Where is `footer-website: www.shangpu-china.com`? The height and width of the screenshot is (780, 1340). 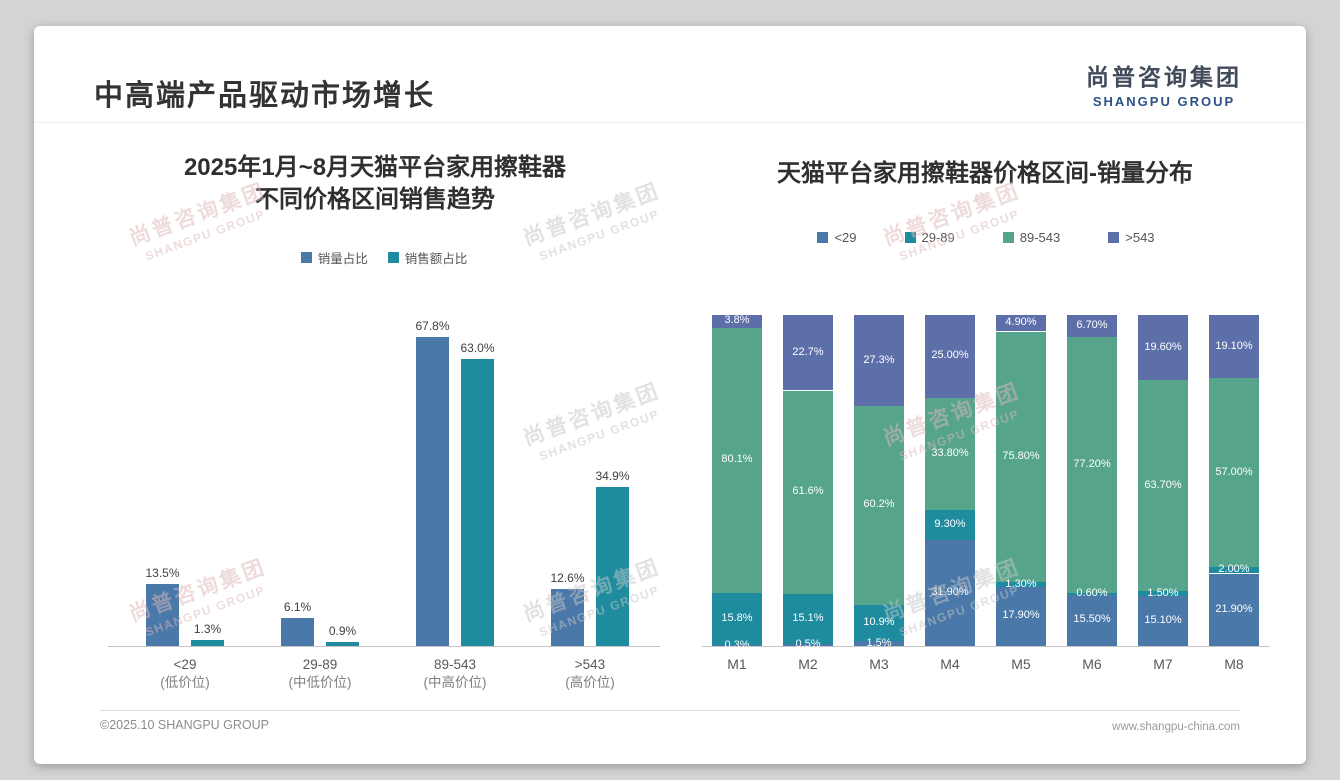
footer-website: www.shangpu-china.com is located at coordinates (1176, 727).